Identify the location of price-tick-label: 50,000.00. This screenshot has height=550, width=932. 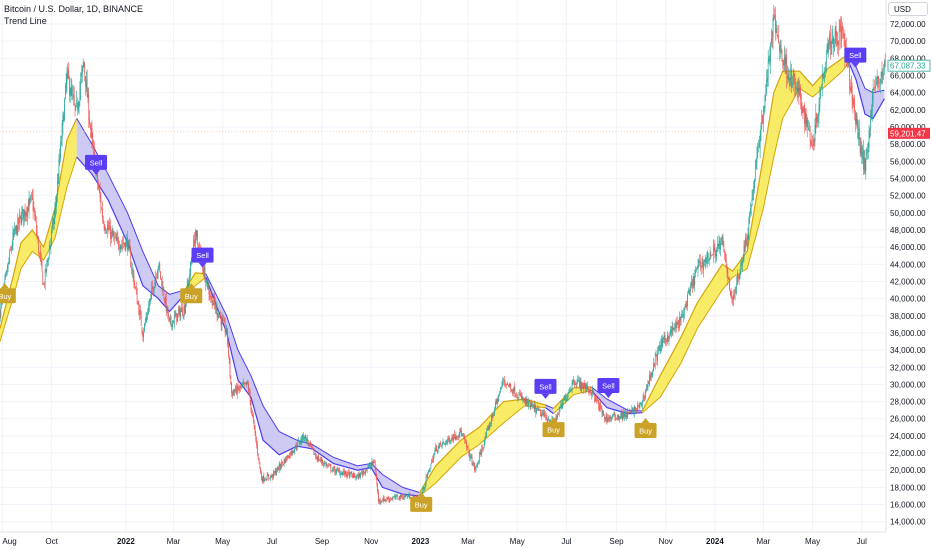
(908, 213).